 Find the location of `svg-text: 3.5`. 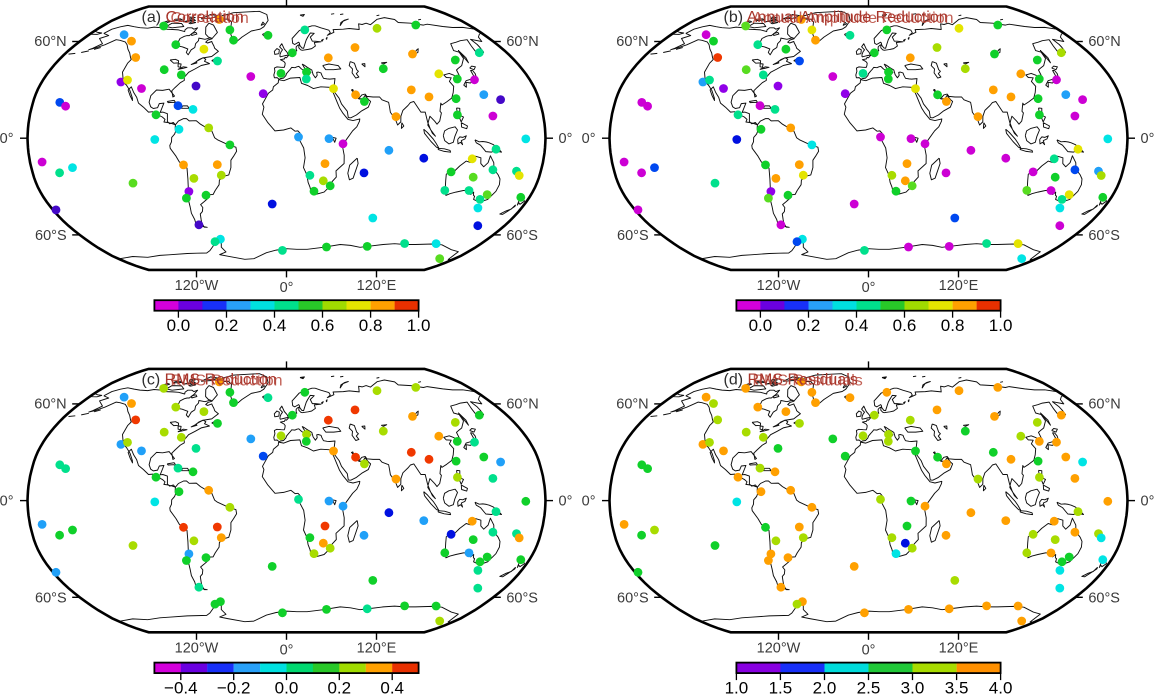

svg-text: 3.5 is located at coordinates (957, 688).